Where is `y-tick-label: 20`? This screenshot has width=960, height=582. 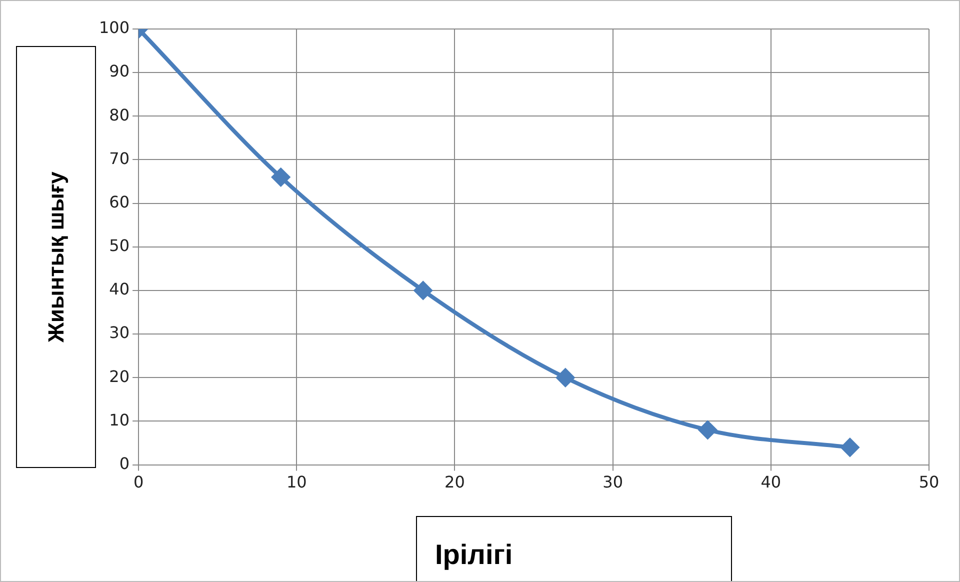
y-tick-label: 20 is located at coordinates (119, 376).